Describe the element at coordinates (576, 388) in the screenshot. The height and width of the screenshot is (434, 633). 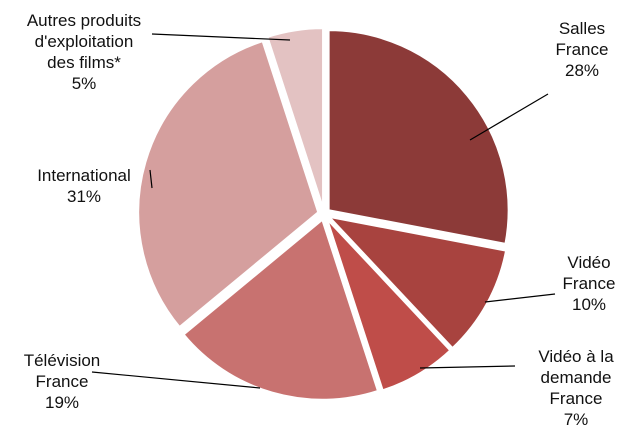
I see `slice-label-vod-france: Vidéo à la demande France 7%` at that location.